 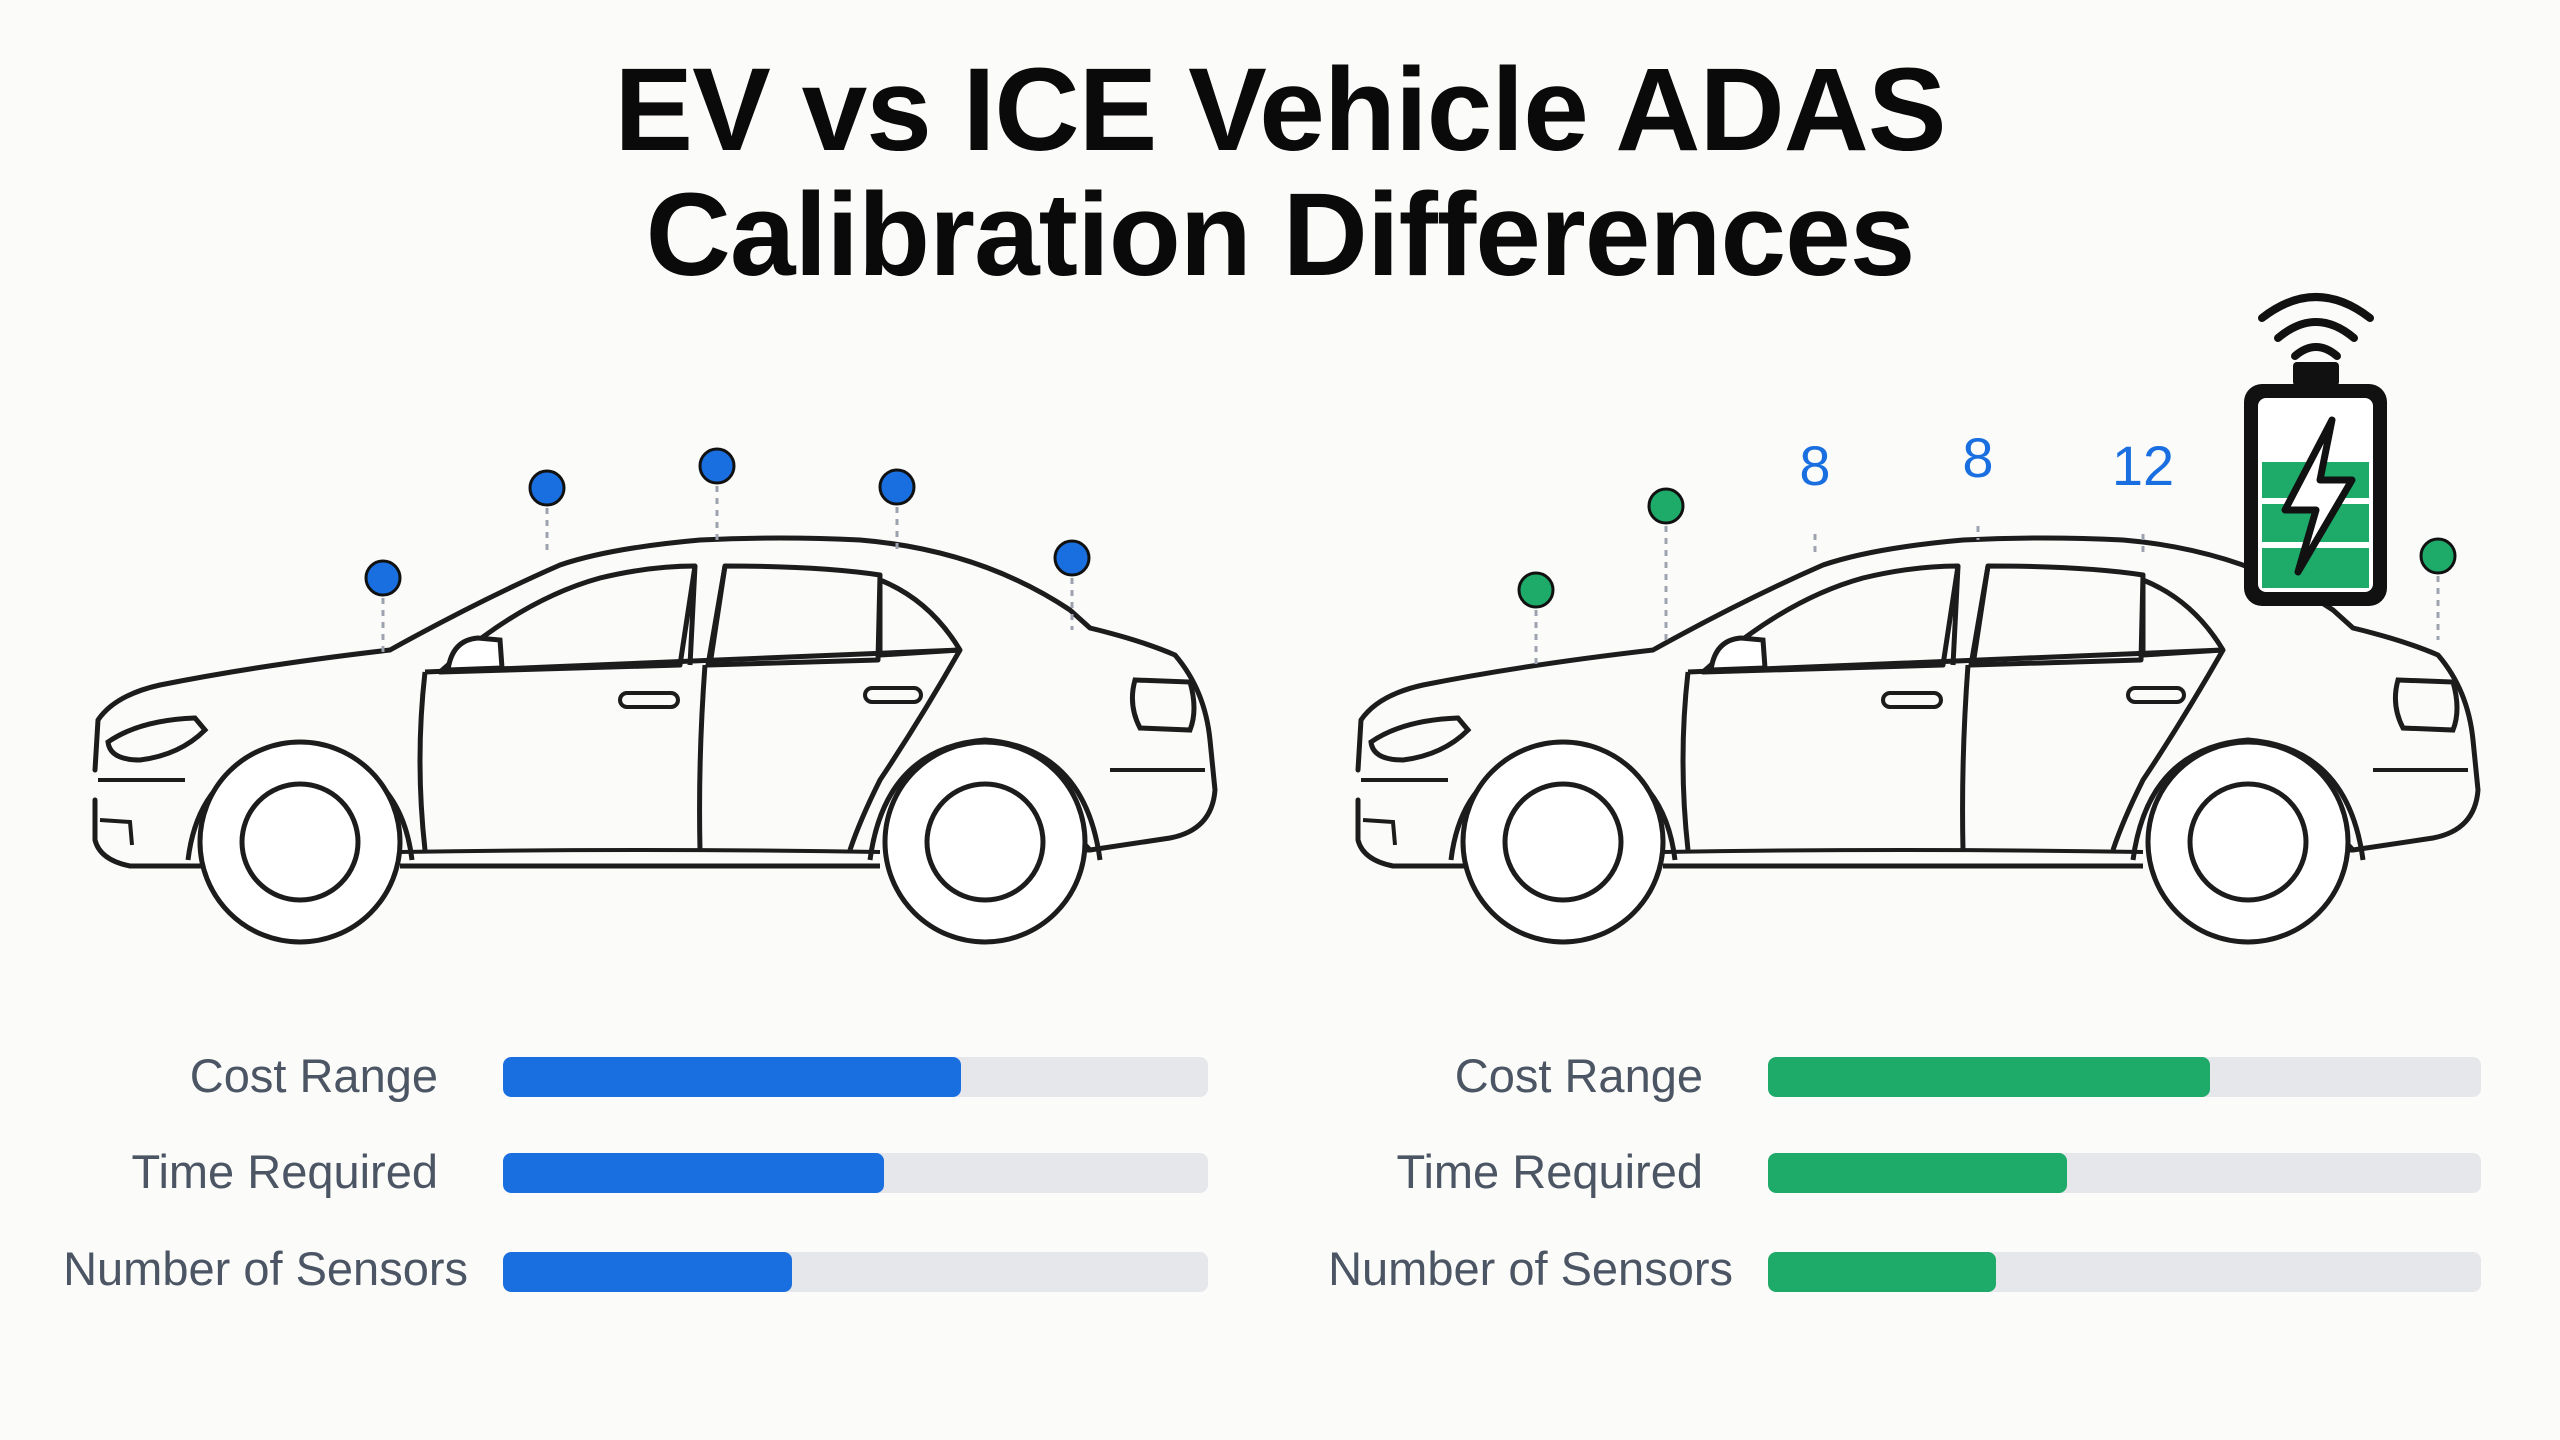 I want to click on ev-number-of-sensors-label: Number of Sensors, so click(x=1530, y=1268).